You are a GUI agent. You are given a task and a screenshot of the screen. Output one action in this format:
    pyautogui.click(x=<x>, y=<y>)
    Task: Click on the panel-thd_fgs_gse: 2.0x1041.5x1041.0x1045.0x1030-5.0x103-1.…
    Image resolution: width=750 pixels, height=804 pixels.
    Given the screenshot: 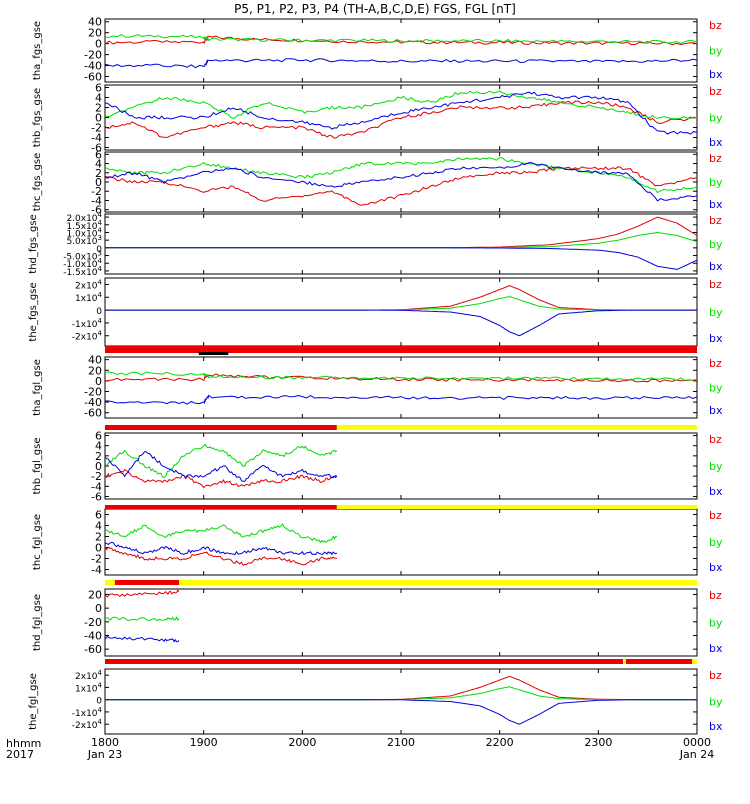 What is the action you would take?
    pyautogui.click(x=375, y=244)
    